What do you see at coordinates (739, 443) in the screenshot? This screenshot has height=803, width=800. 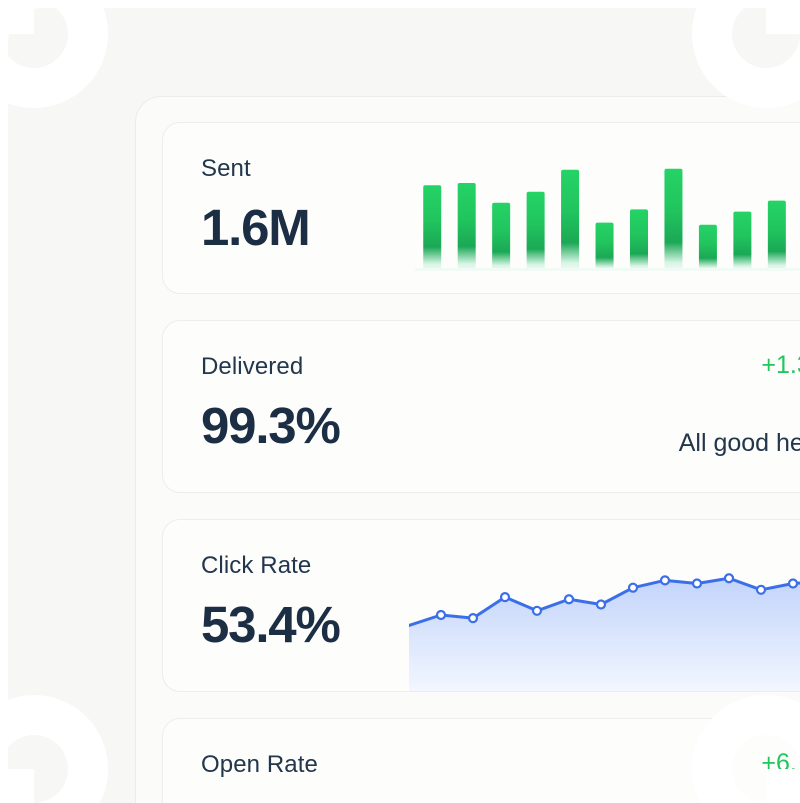 I see `metric-note-delivered: All good here!` at bounding box center [739, 443].